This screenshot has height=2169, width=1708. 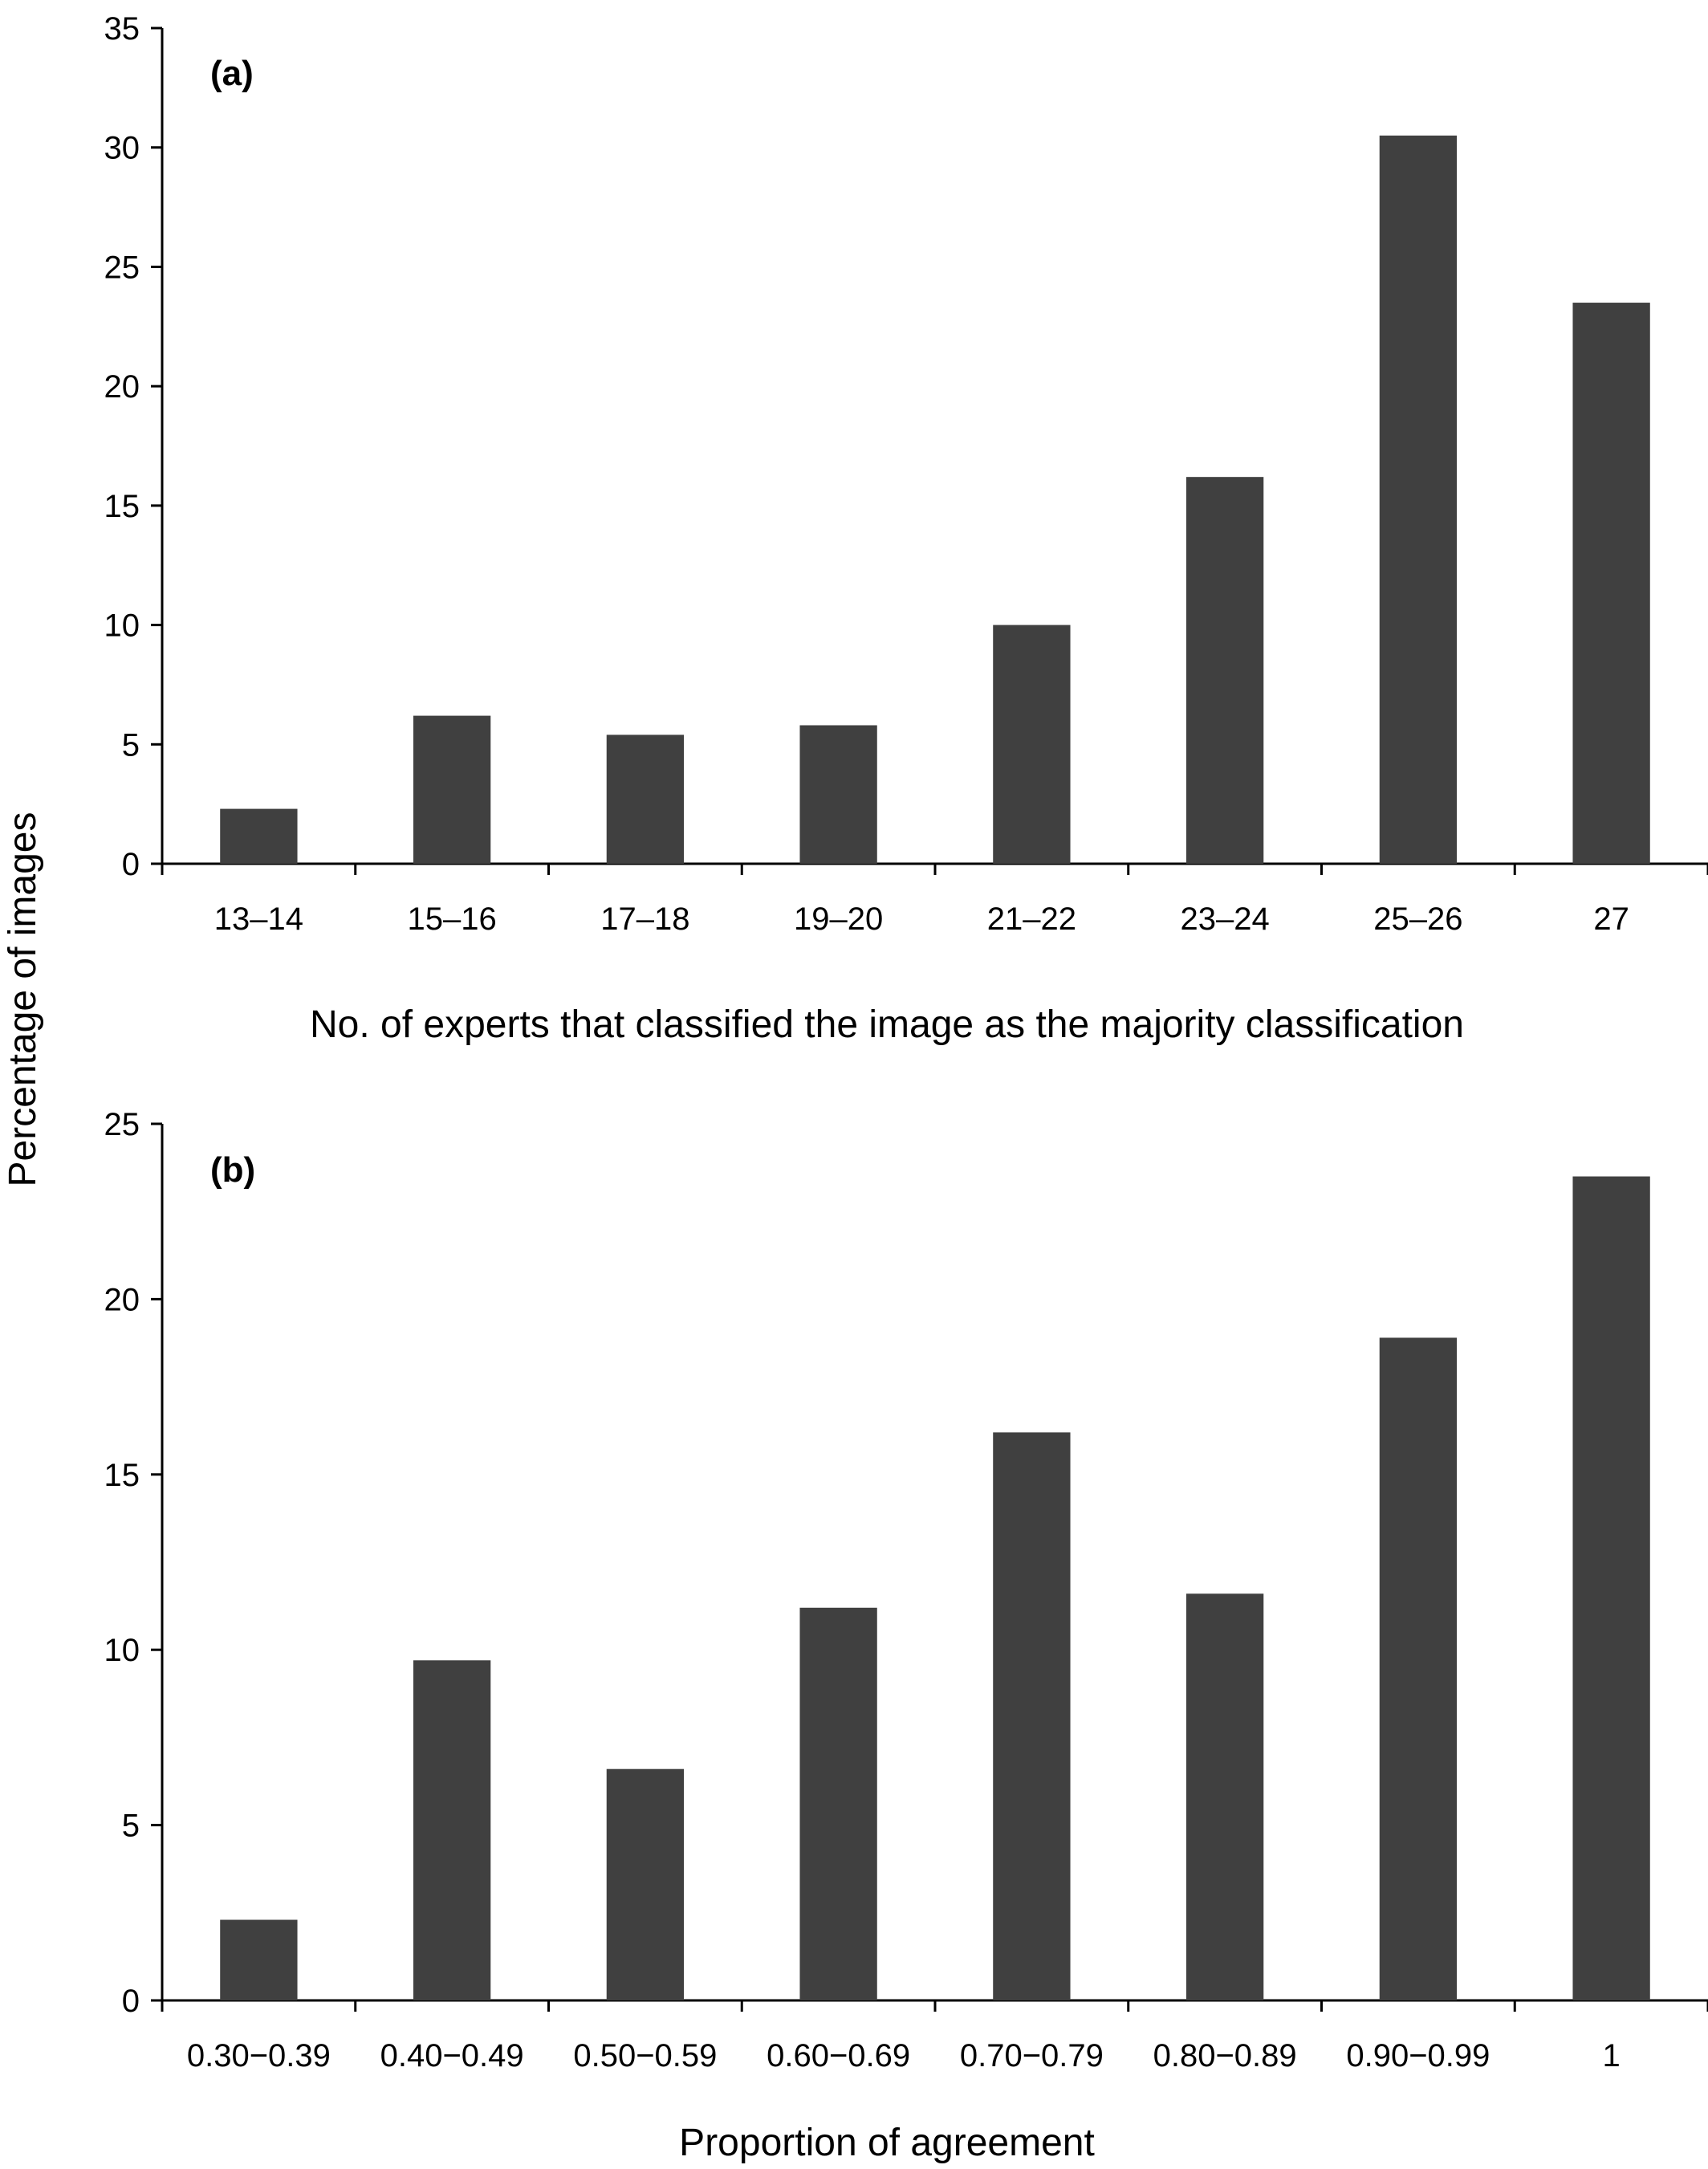 I want to click on y-tick-label: 35, so click(x=122, y=29).